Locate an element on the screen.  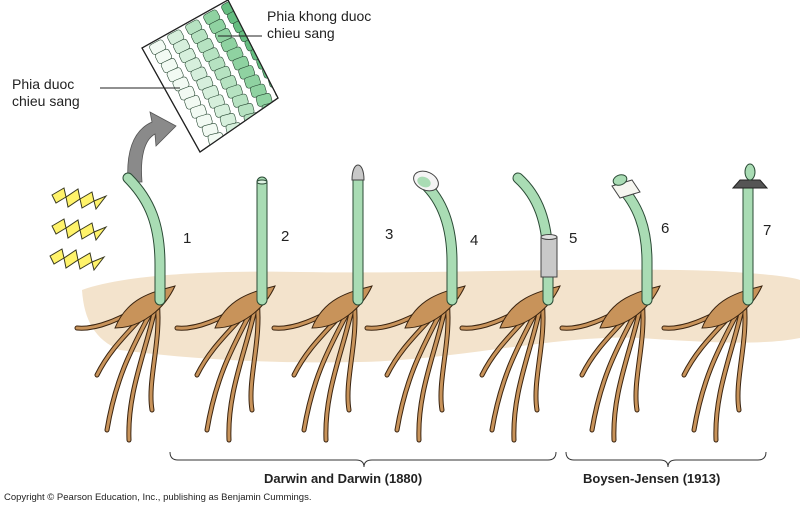
bracket-darwin is located at coordinates (363, 459).